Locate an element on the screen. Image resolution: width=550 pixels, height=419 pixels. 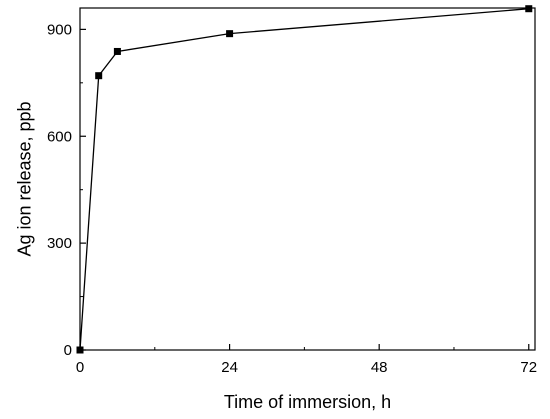
y-tick-label: 900 is located at coordinates (59, 29).